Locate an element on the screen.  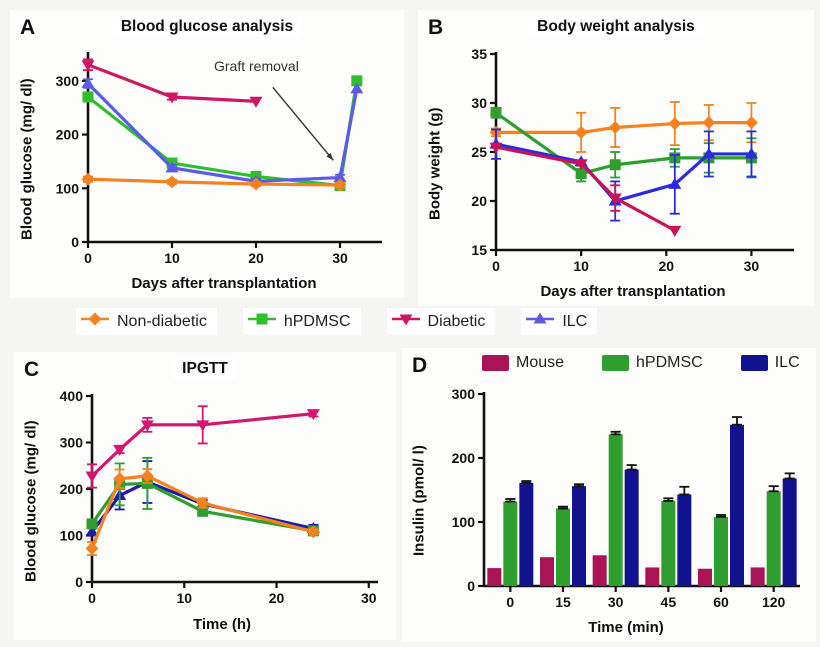
legend-item-ilc: ILC is located at coordinates (559, 321).